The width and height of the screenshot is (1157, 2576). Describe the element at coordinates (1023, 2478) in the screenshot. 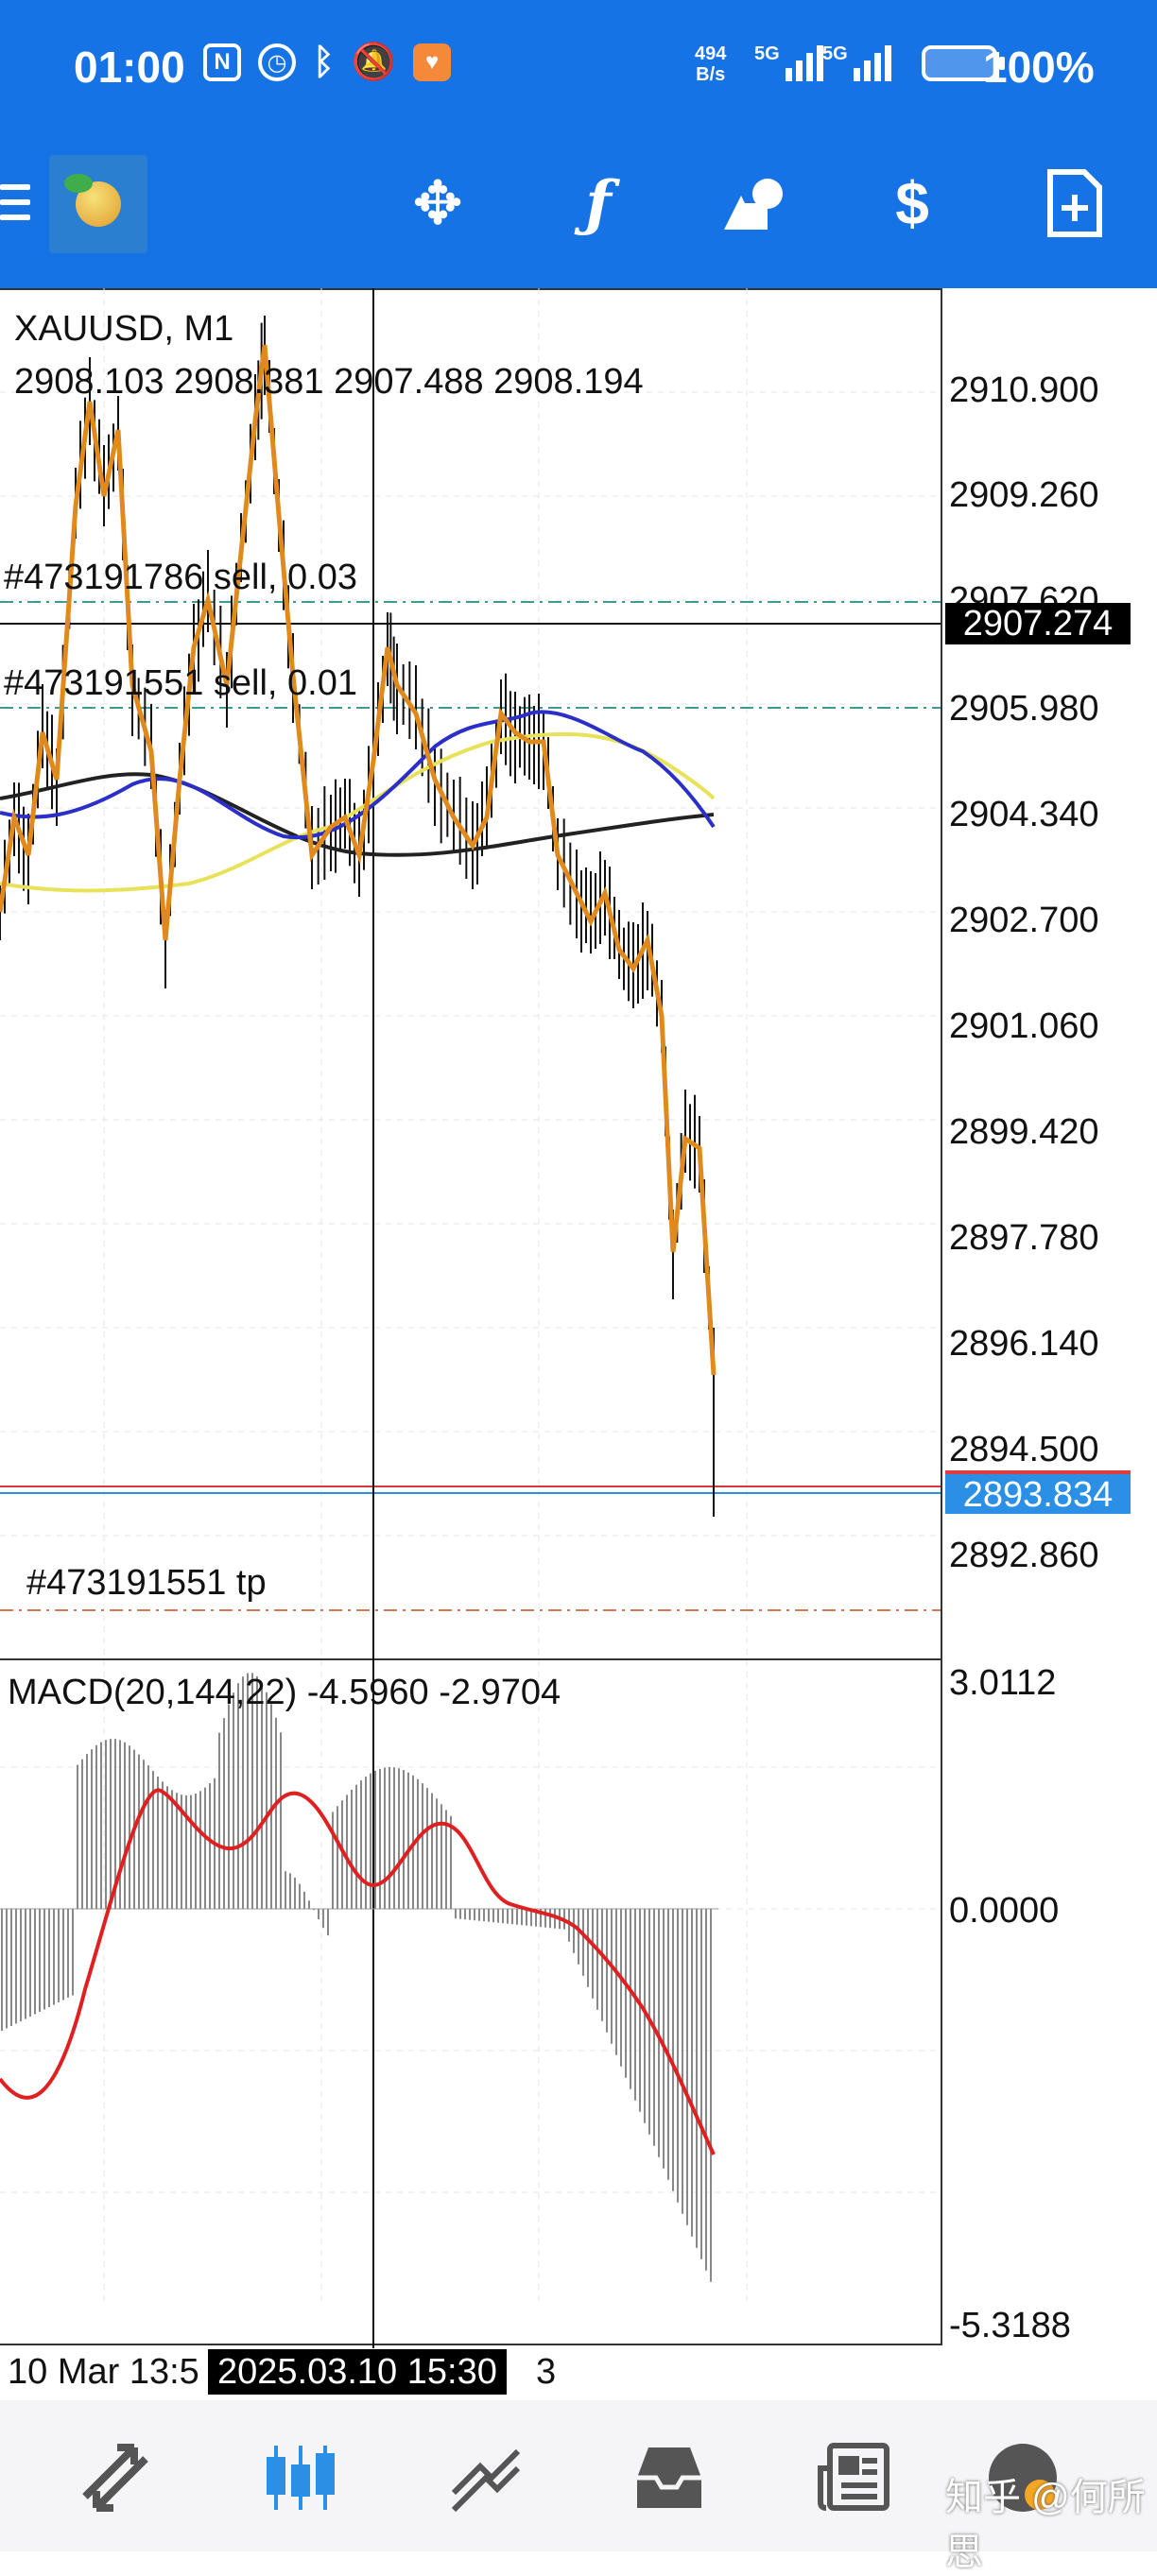

I see `settings-icon` at that location.